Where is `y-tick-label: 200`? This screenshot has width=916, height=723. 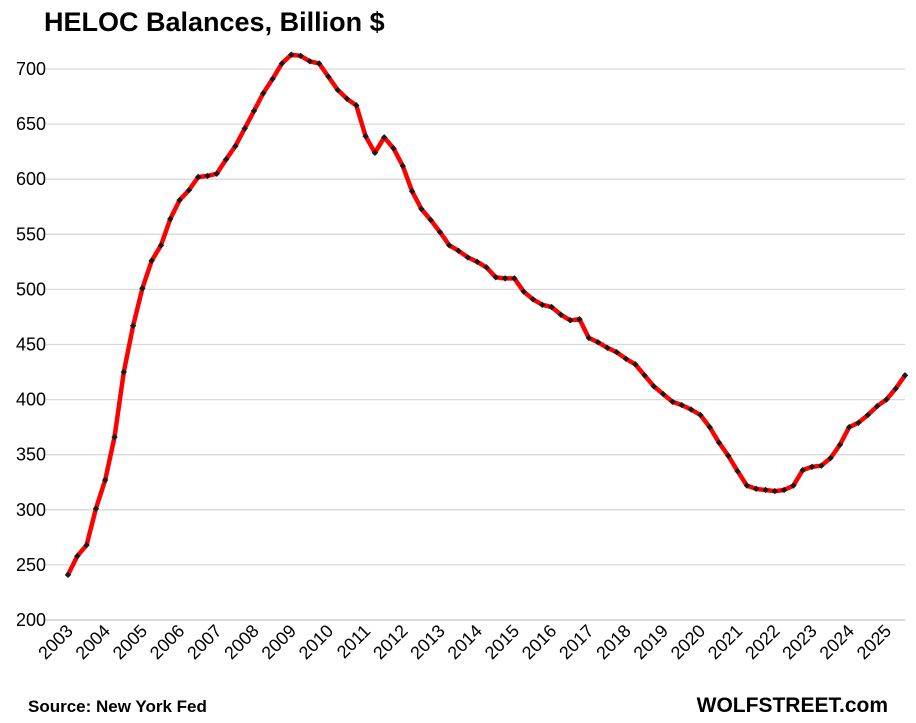 y-tick-label: 200 is located at coordinates (31, 620).